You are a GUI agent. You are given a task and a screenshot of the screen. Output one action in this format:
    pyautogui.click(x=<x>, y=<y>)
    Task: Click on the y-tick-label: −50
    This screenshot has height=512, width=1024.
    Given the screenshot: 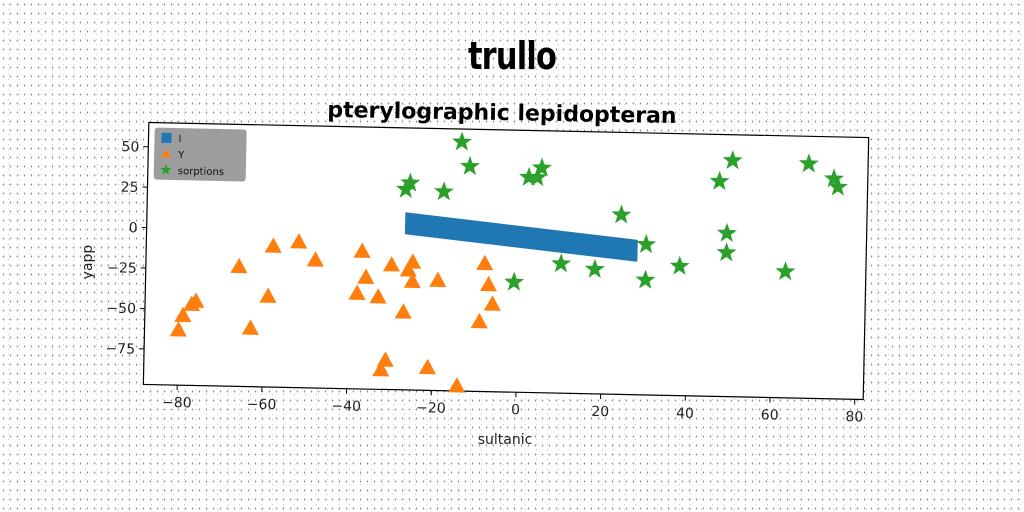 What is the action you would take?
    pyautogui.click(x=121, y=309)
    